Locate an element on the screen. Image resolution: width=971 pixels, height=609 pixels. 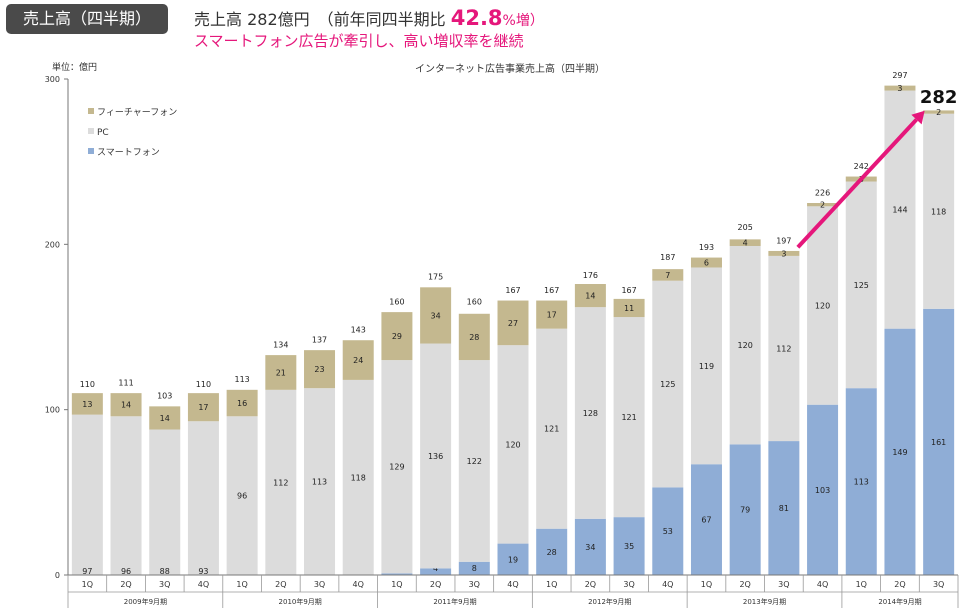
data-label: 128 is located at coordinates (590, 413).